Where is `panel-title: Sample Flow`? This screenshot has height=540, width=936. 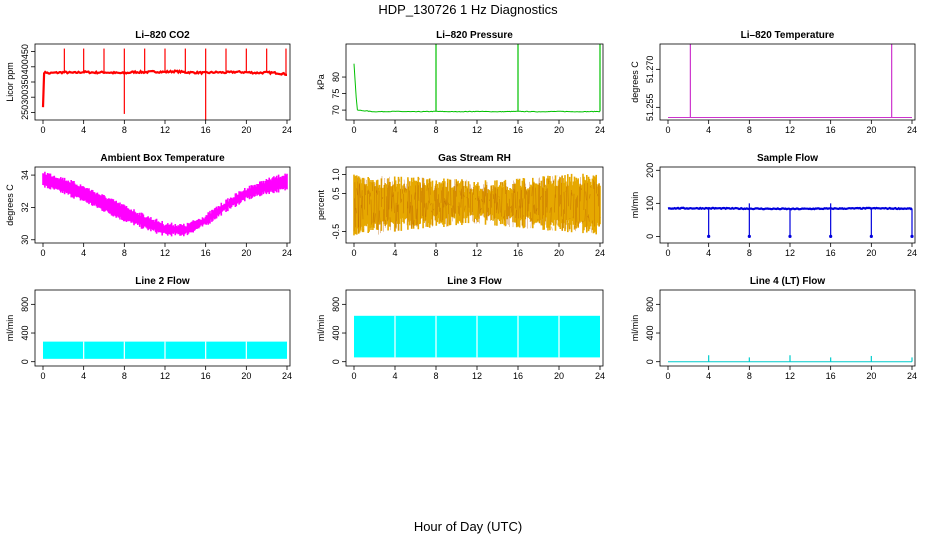 panel-title: Sample Flow is located at coordinates (787, 158).